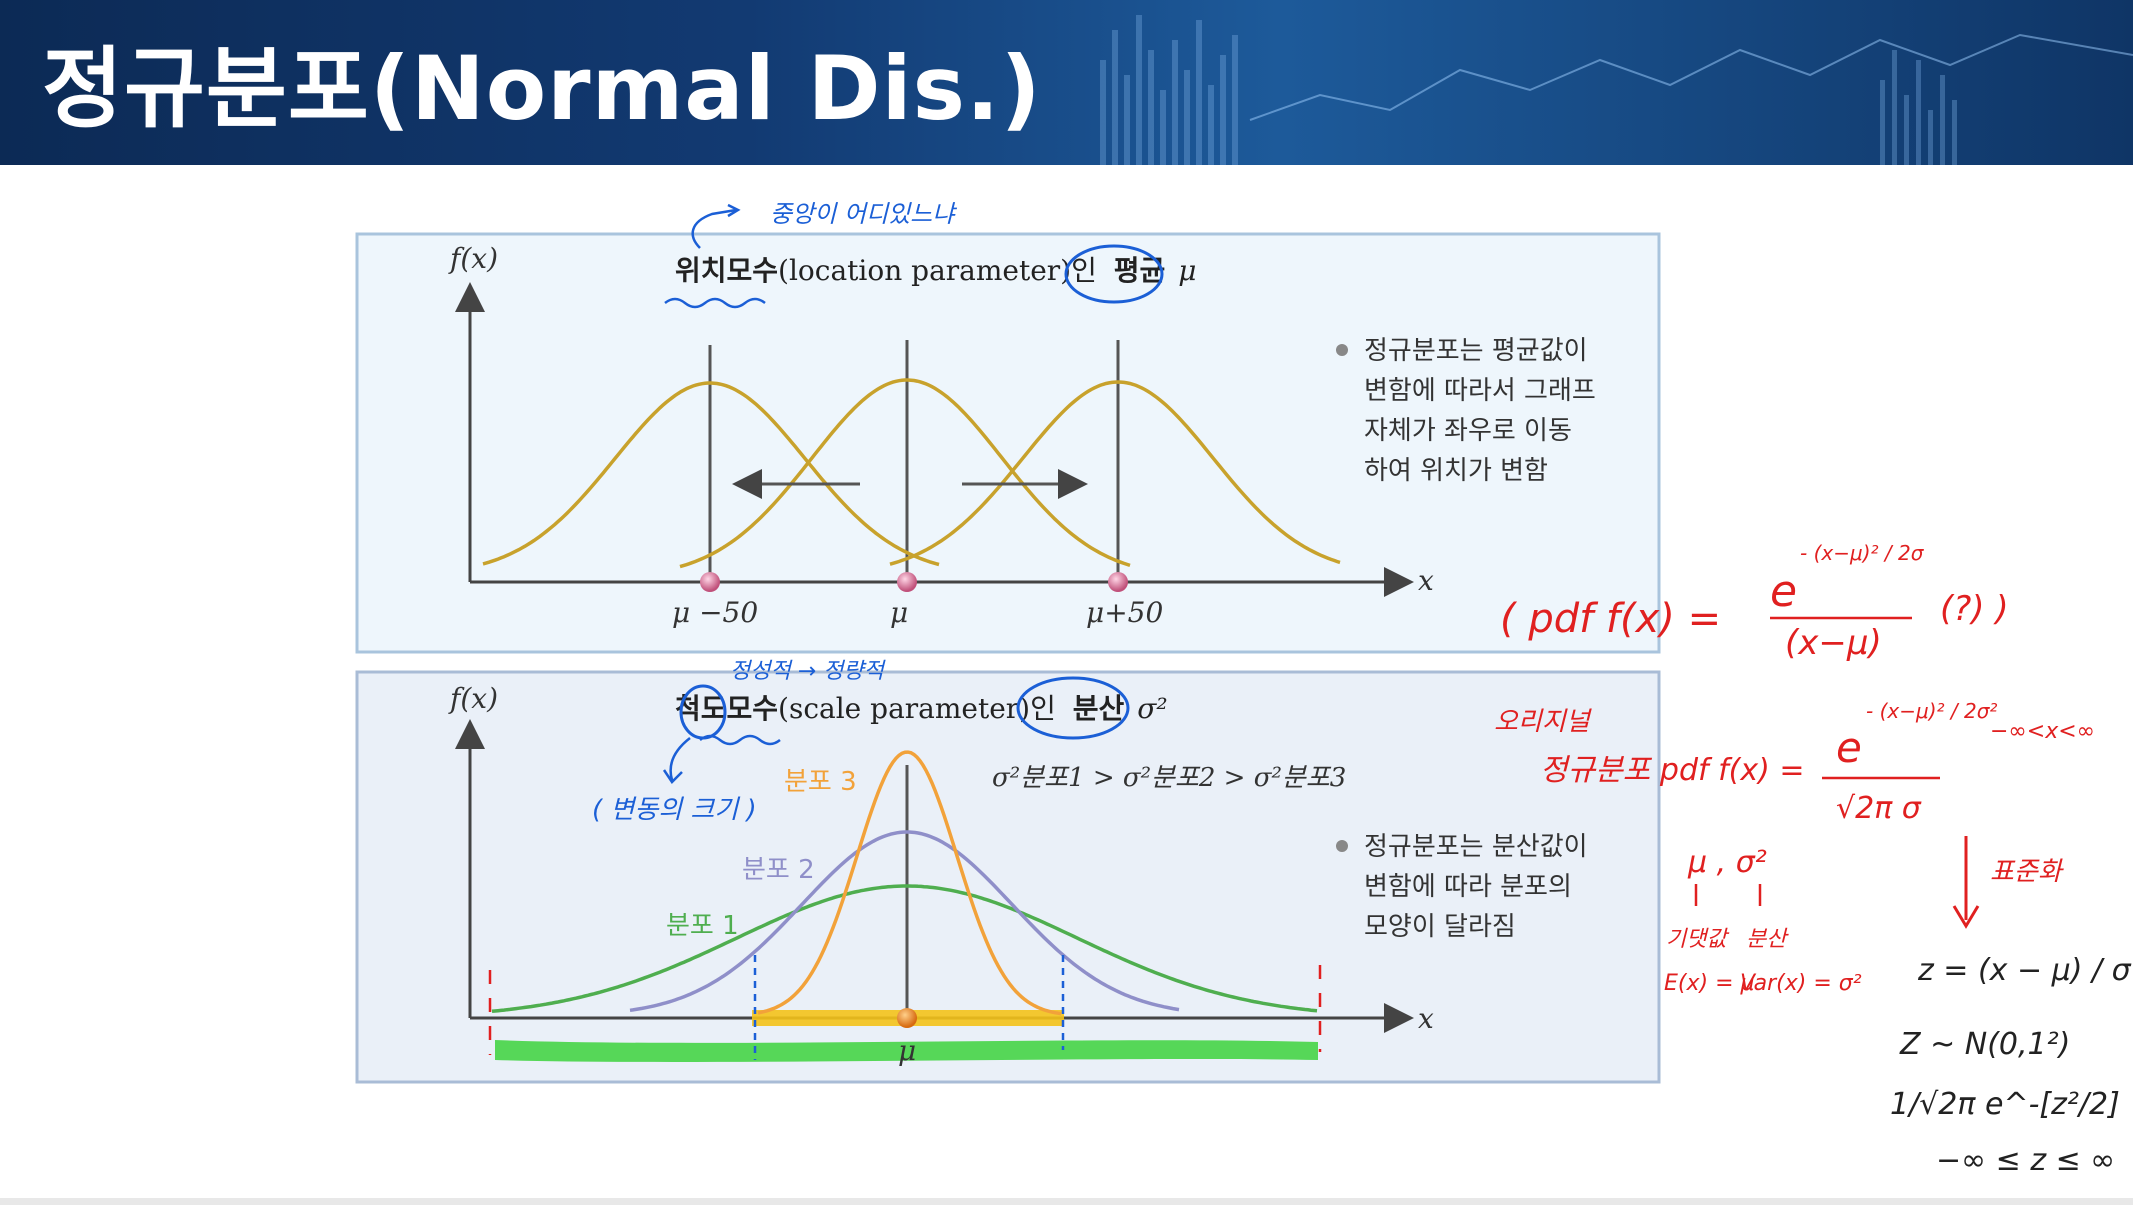  What do you see at coordinates (2024, 970) in the screenshot?
I see `z-formula: z = (x − μ) / σ` at bounding box center [2024, 970].